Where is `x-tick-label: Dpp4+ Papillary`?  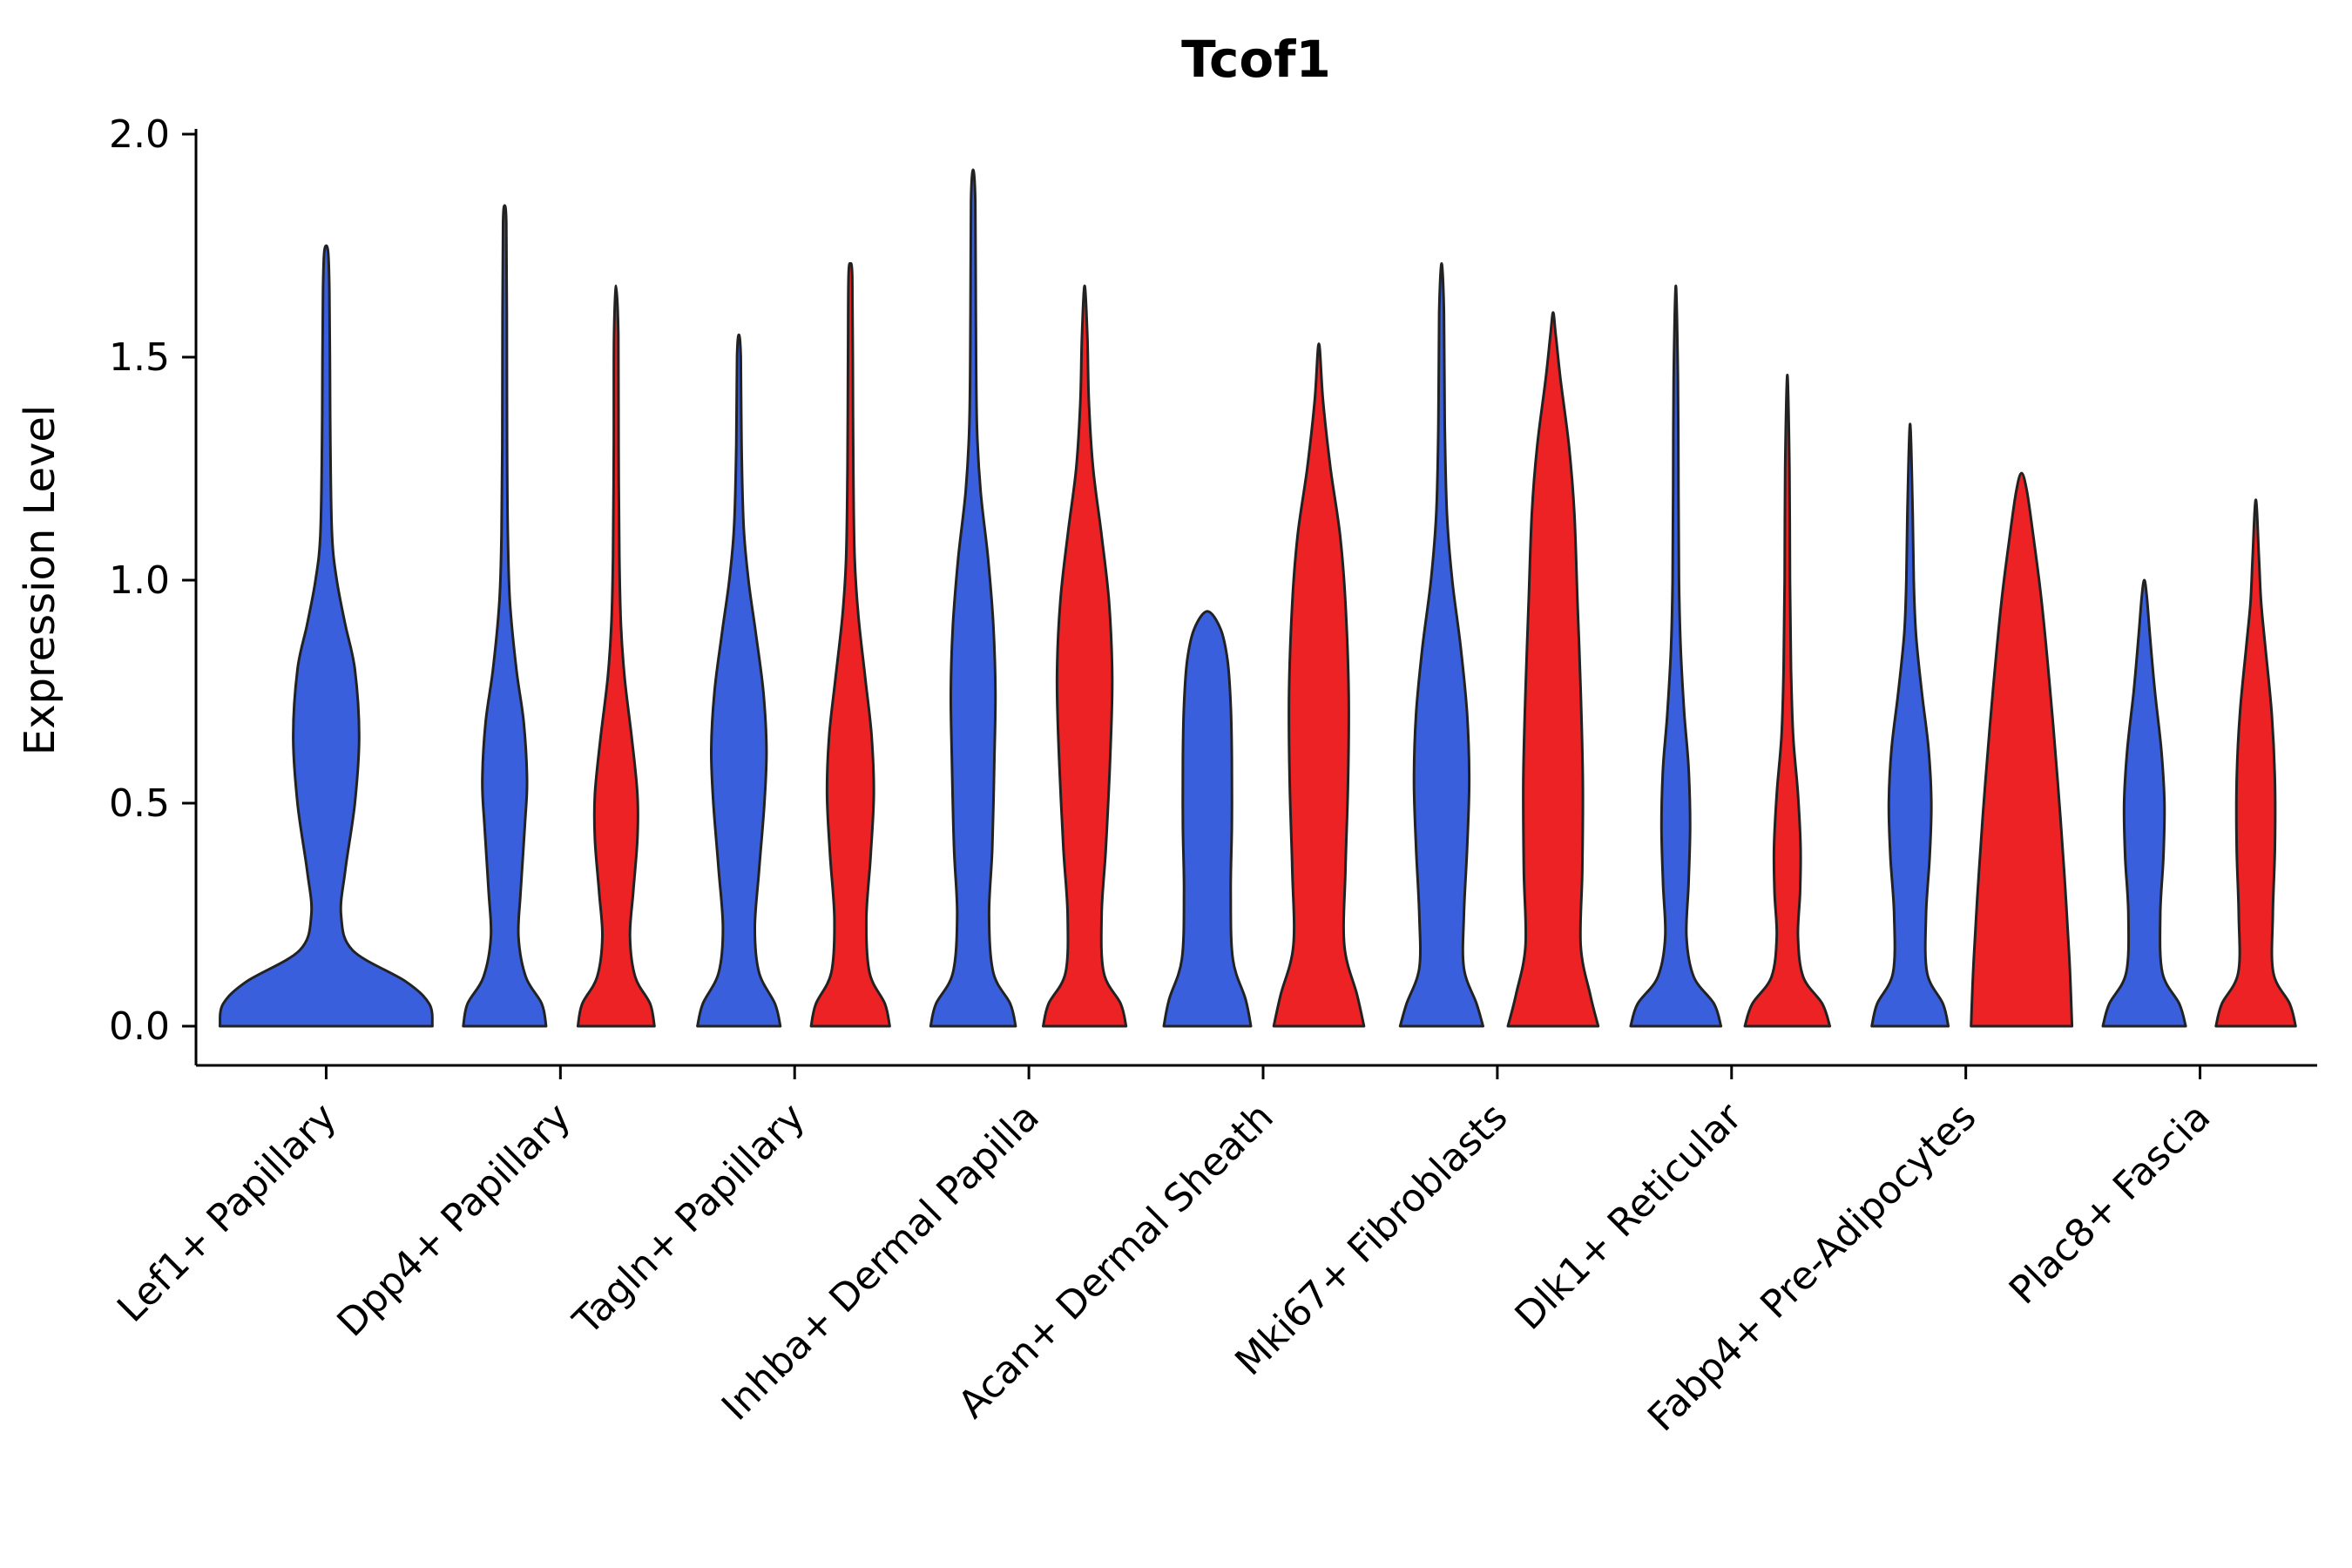
x-tick-label: Dpp4+ Papillary is located at coordinates (453, 1221).